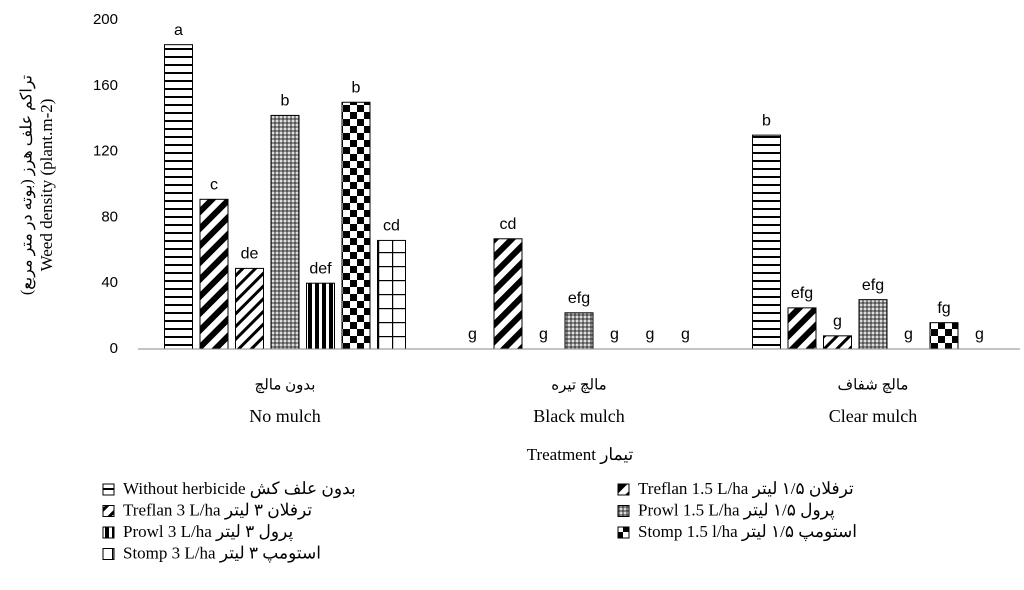 Image resolution: width=1024 pixels, height=590 pixels. I want to click on x-tick-label-en: Clear mulch, so click(873, 416).